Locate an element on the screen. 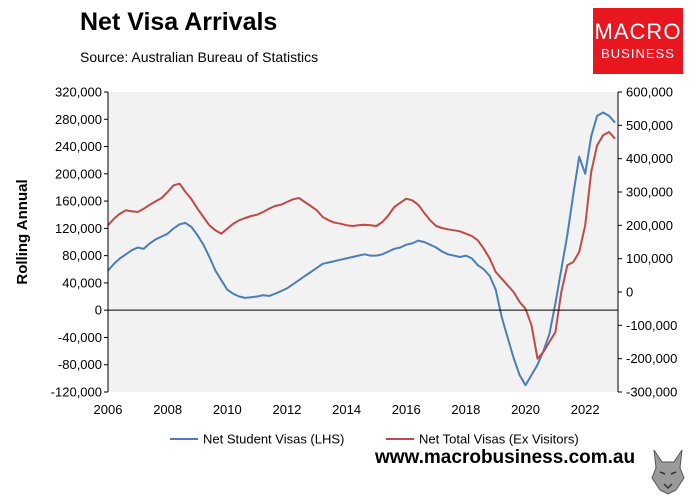  left-tick-label: 0 is located at coordinates (98, 310).